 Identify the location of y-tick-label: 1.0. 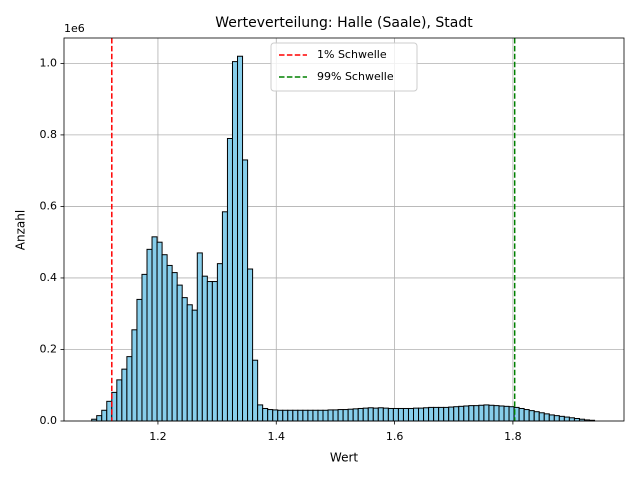
(49, 62).